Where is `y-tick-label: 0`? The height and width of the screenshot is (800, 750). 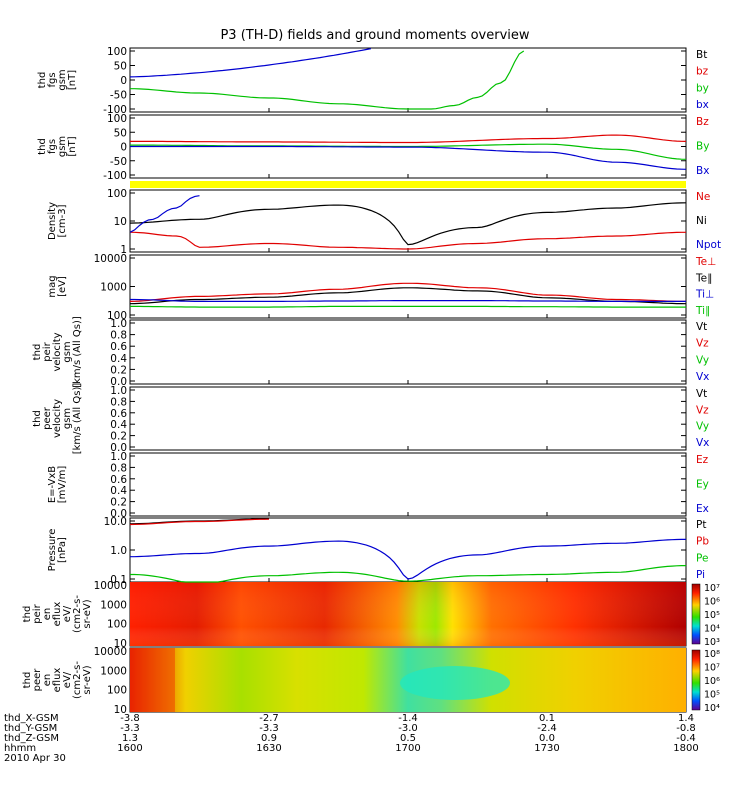
y-tick-label: 0 is located at coordinates (123, 148).